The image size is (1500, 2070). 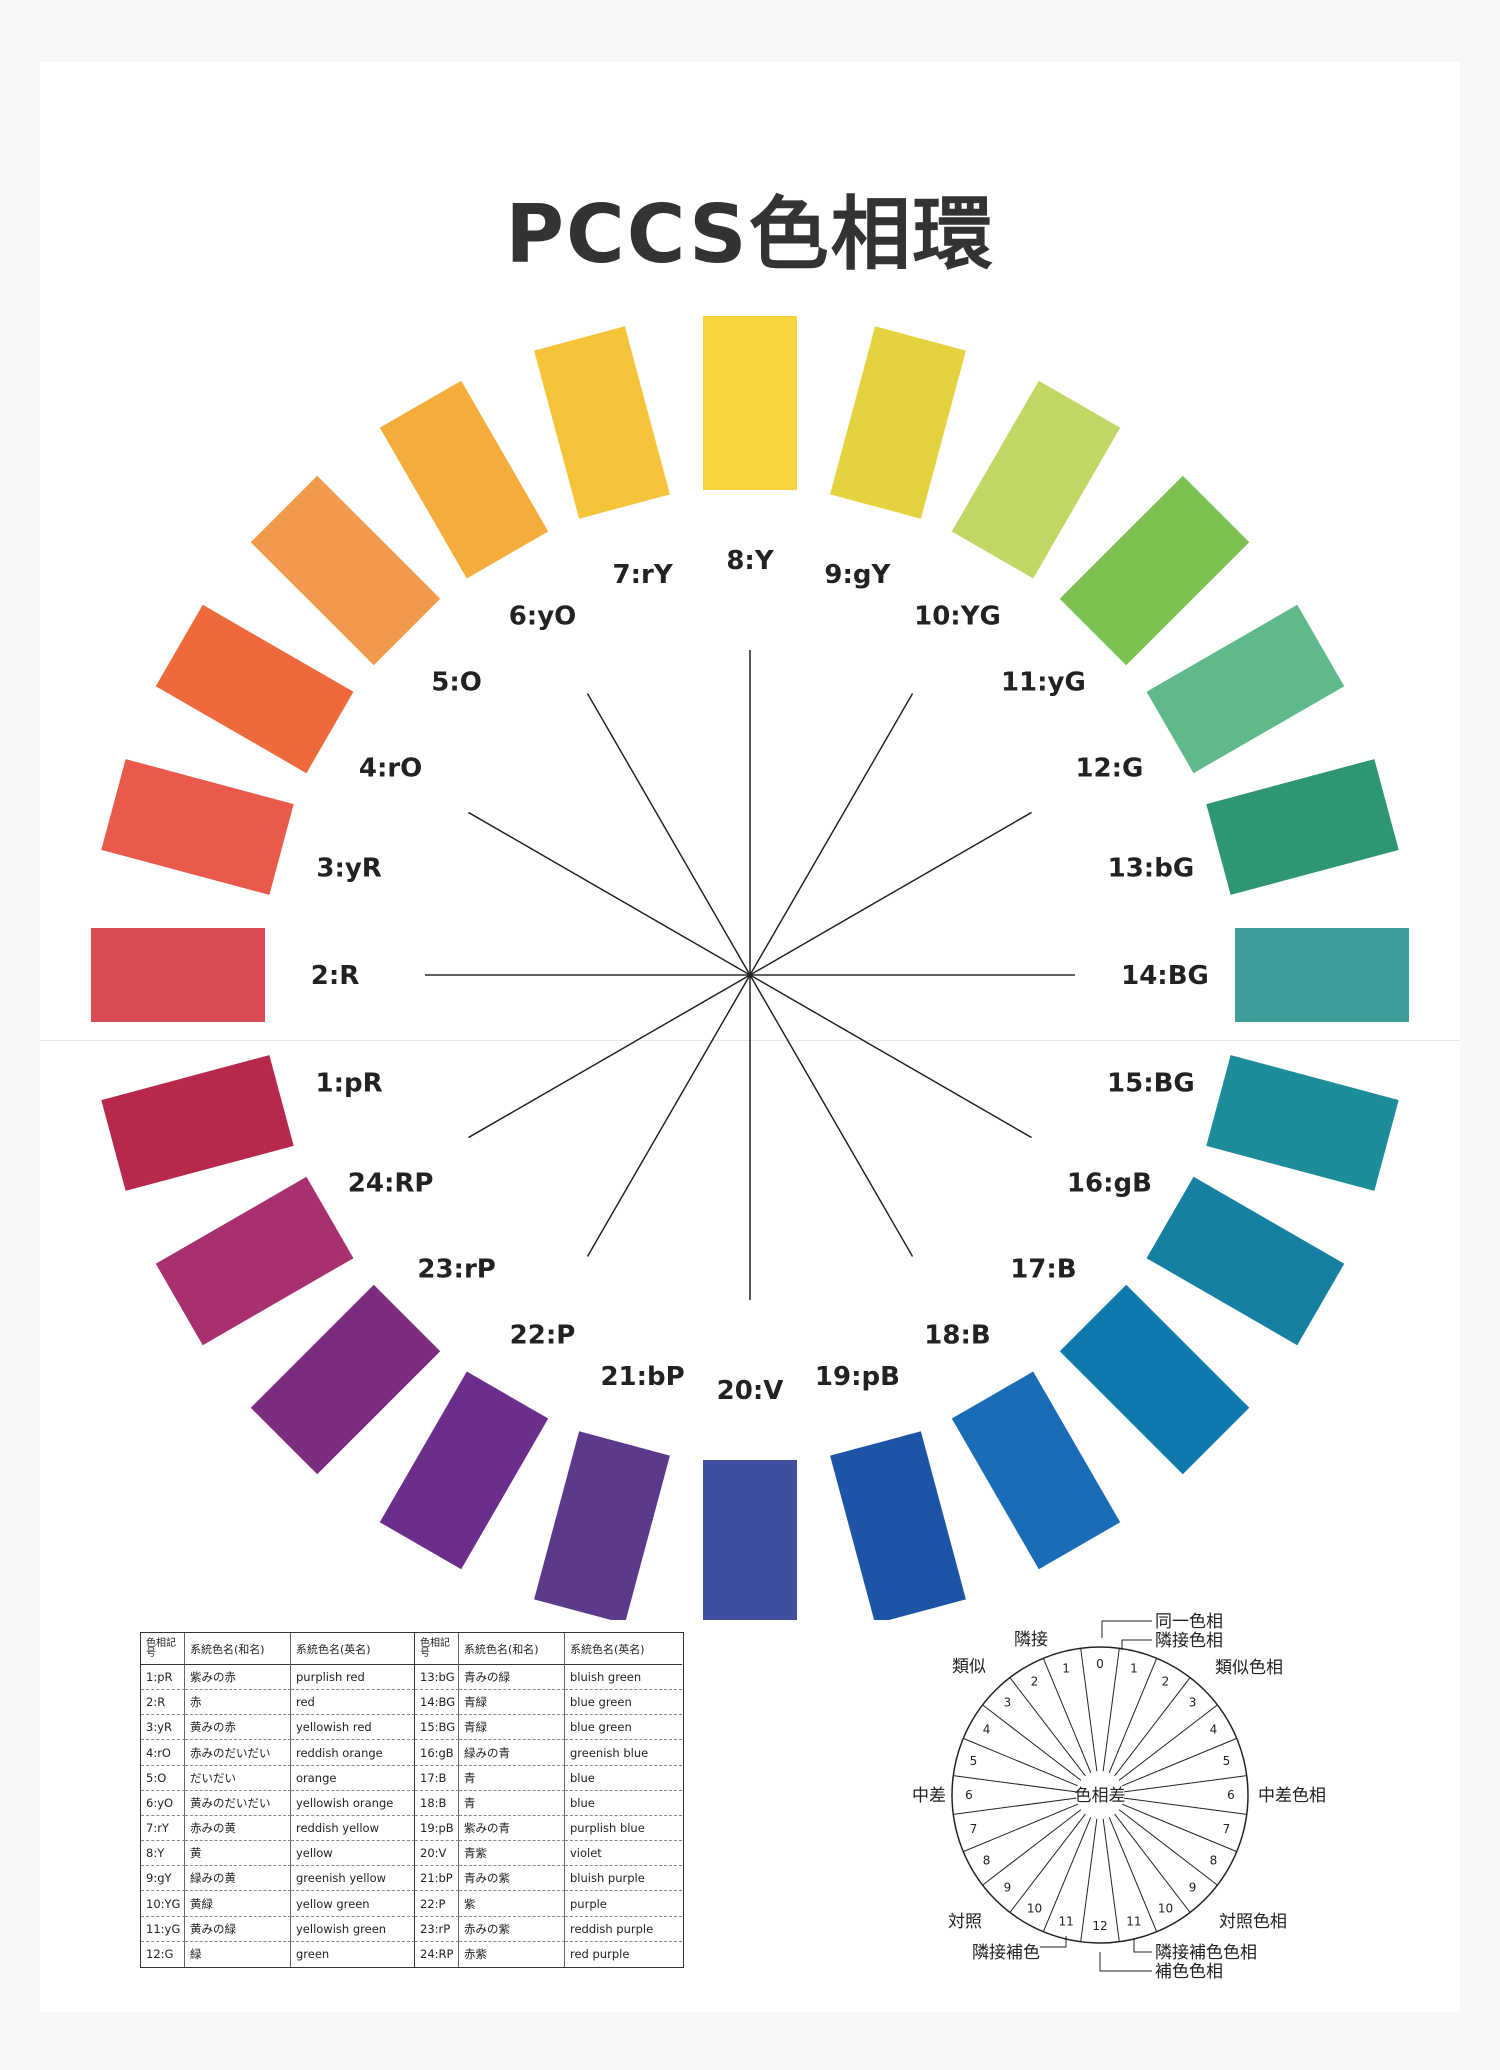 What do you see at coordinates (1035, 1682) in the screenshot?
I see `hue-difference-number: 2` at bounding box center [1035, 1682].